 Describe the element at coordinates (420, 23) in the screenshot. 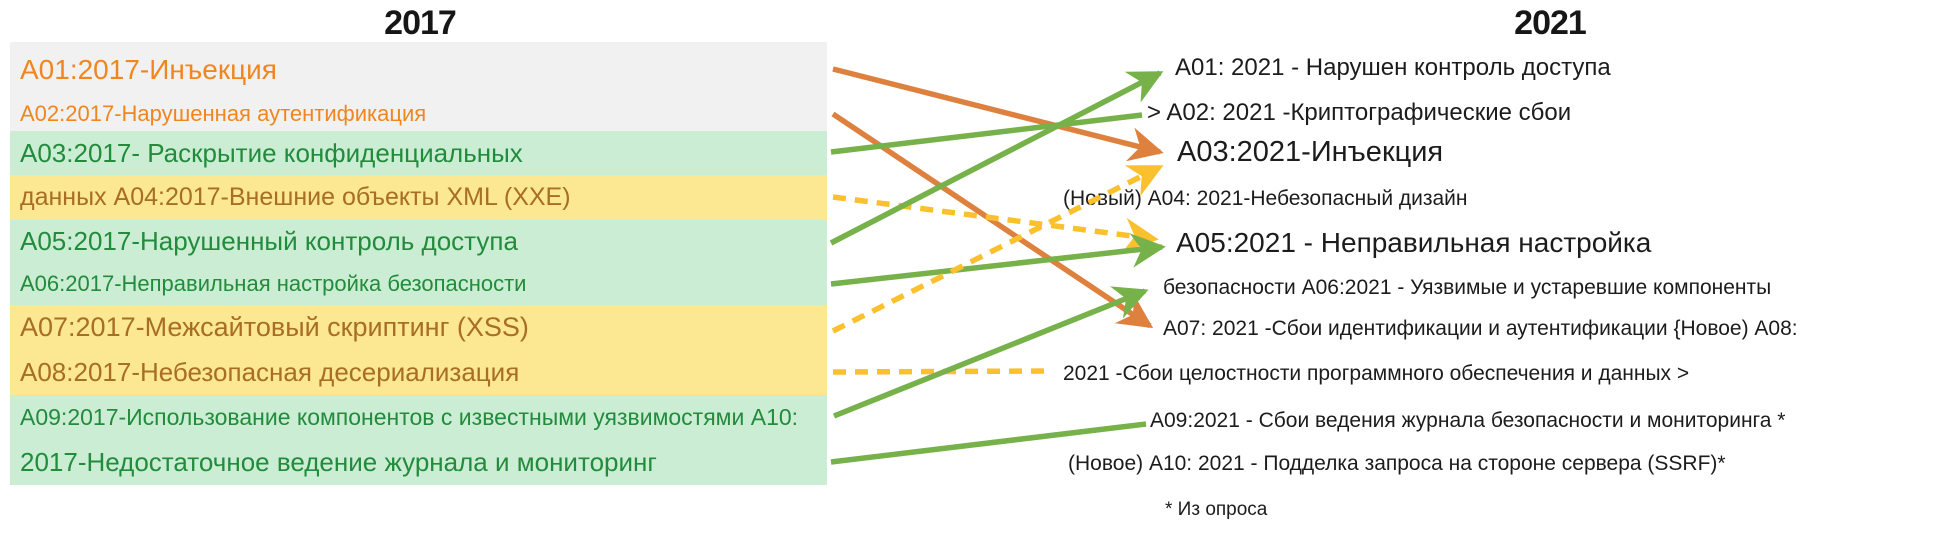

I see `column-title-2017: 2017` at that location.